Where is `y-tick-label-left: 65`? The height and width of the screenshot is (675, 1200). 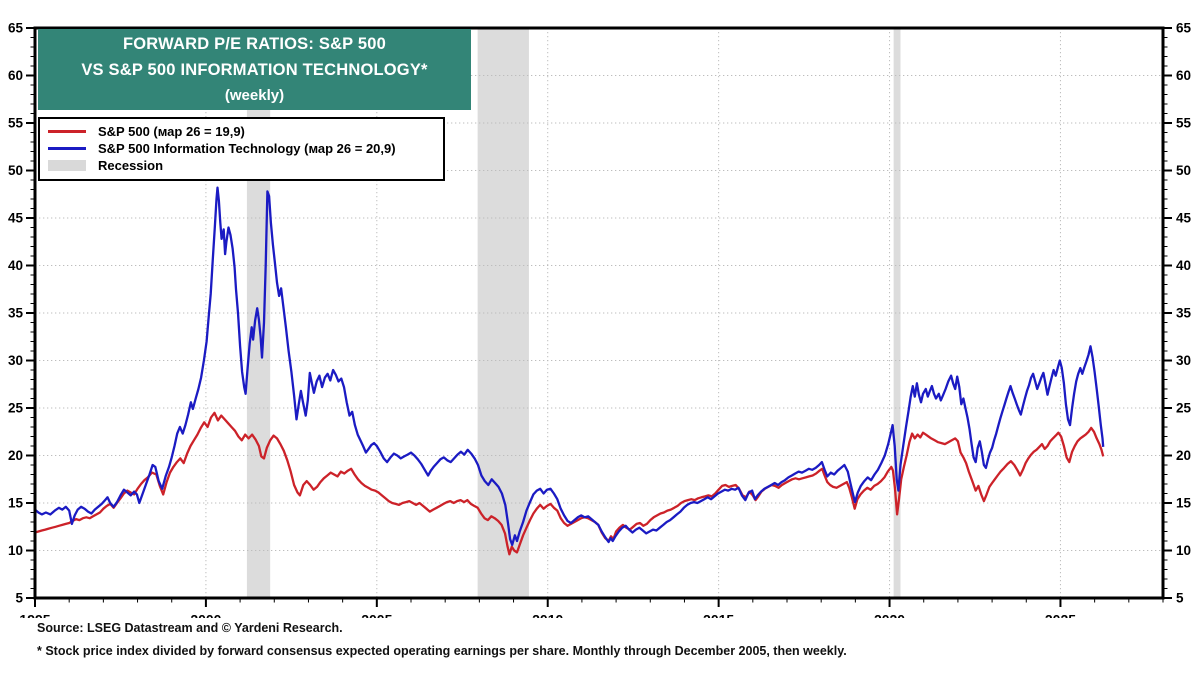
y-tick-label-left: 65 is located at coordinates (16, 28).